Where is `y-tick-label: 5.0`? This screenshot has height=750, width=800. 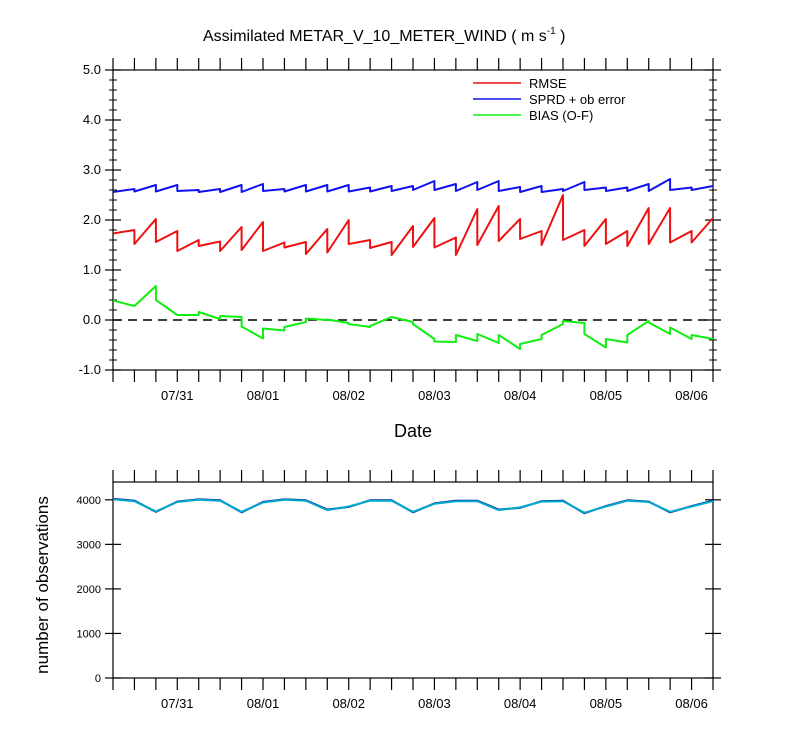 y-tick-label: 5.0 is located at coordinates (92, 69).